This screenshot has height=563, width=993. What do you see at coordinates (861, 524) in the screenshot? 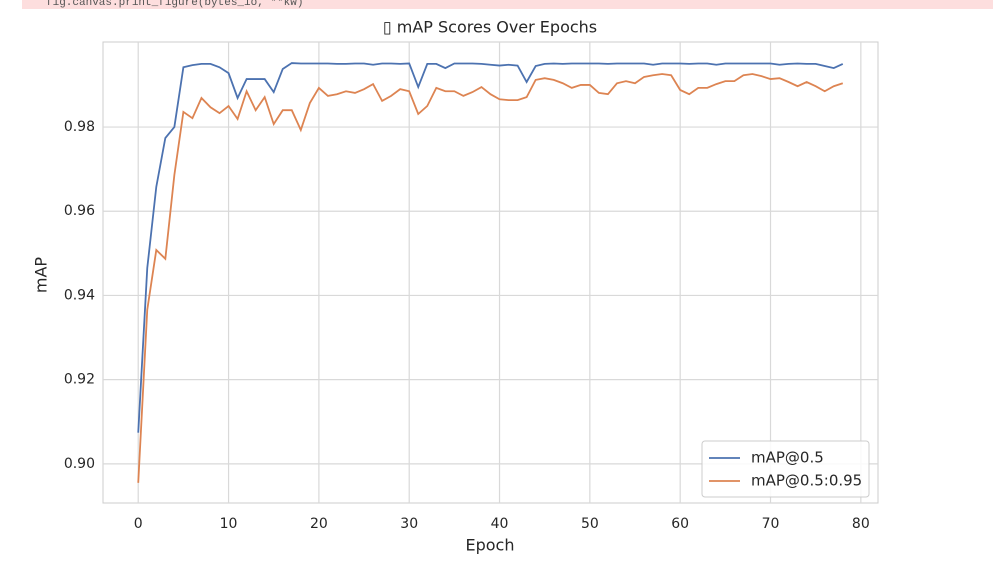
I see `x-tick-label: 80` at bounding box center [861, 524].